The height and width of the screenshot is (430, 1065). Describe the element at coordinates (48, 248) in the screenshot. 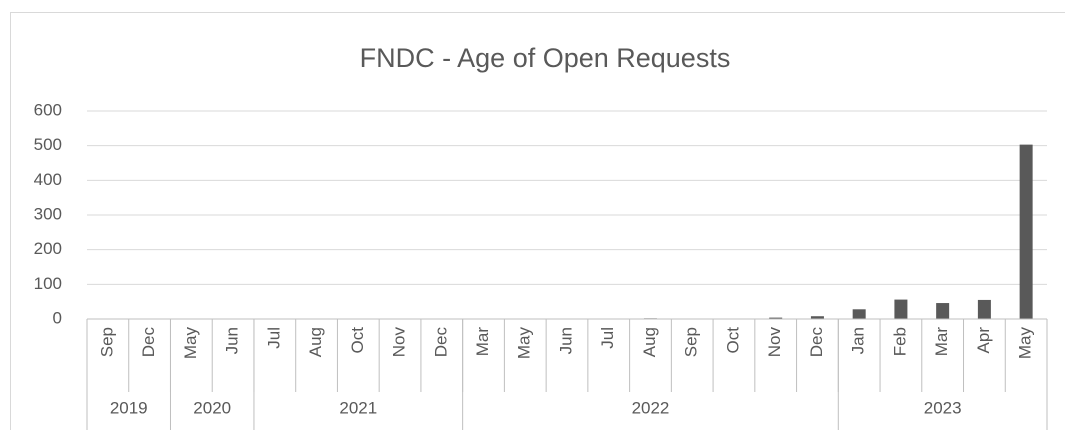

I see `y-tick-label: 200` at that location.